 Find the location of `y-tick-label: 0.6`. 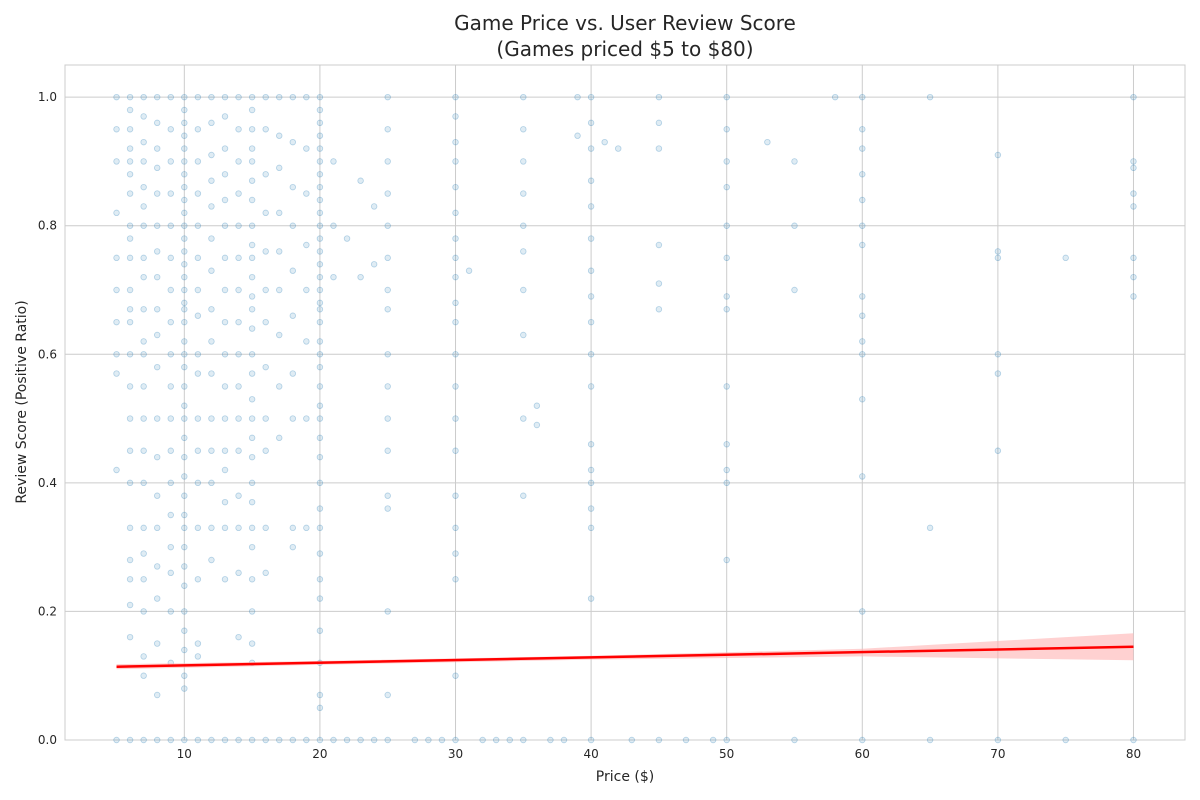

y-tick-label: 0.6 is located at coordinates (47, 354).